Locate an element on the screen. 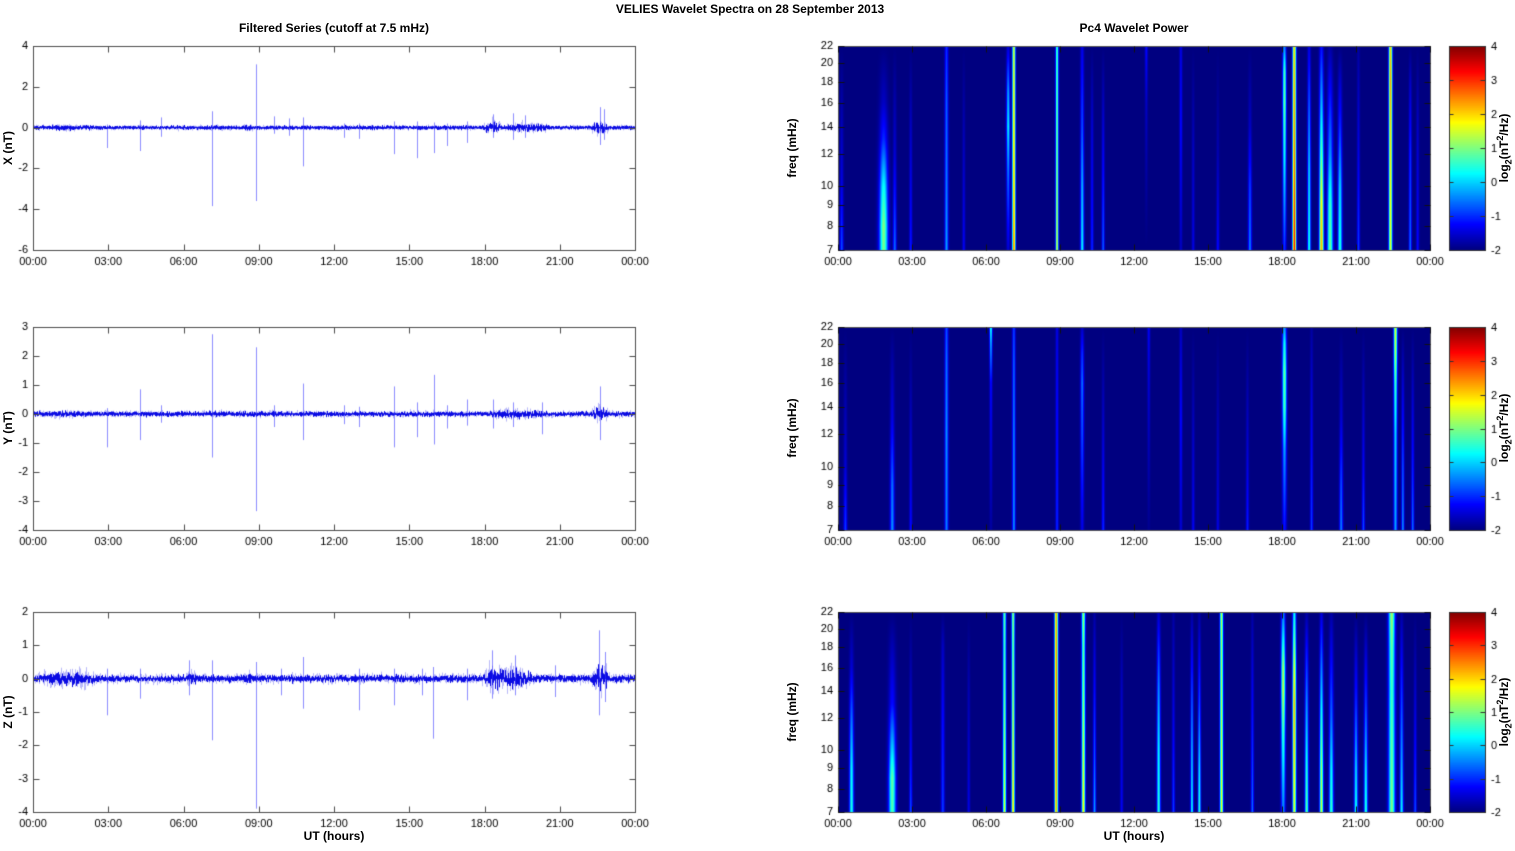  colorbar-label-2: log2(nT2/Hz) is located at coordinates (1504, 428).